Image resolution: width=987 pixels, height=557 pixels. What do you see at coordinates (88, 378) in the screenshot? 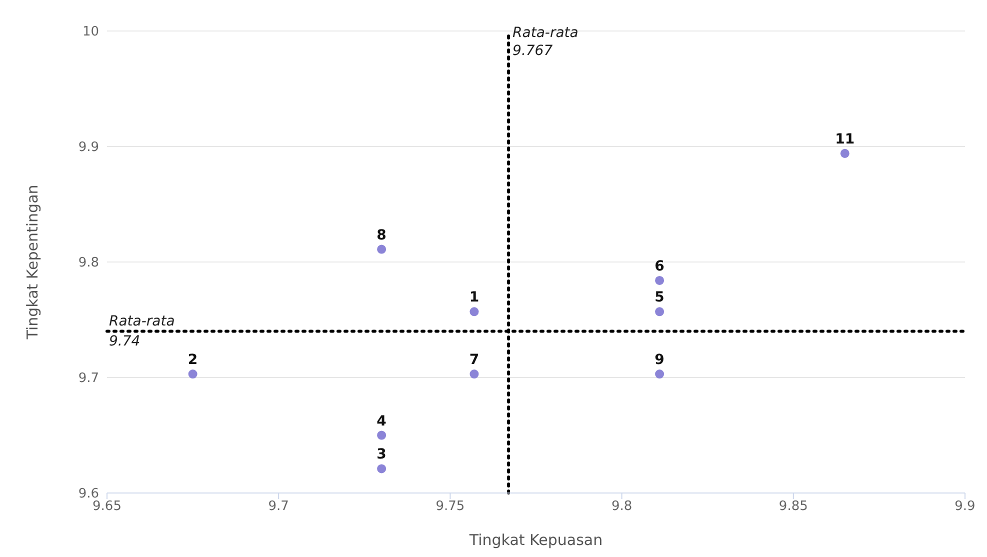
I see `y-tick-label: 9.7` at bounding box center [88, 378].